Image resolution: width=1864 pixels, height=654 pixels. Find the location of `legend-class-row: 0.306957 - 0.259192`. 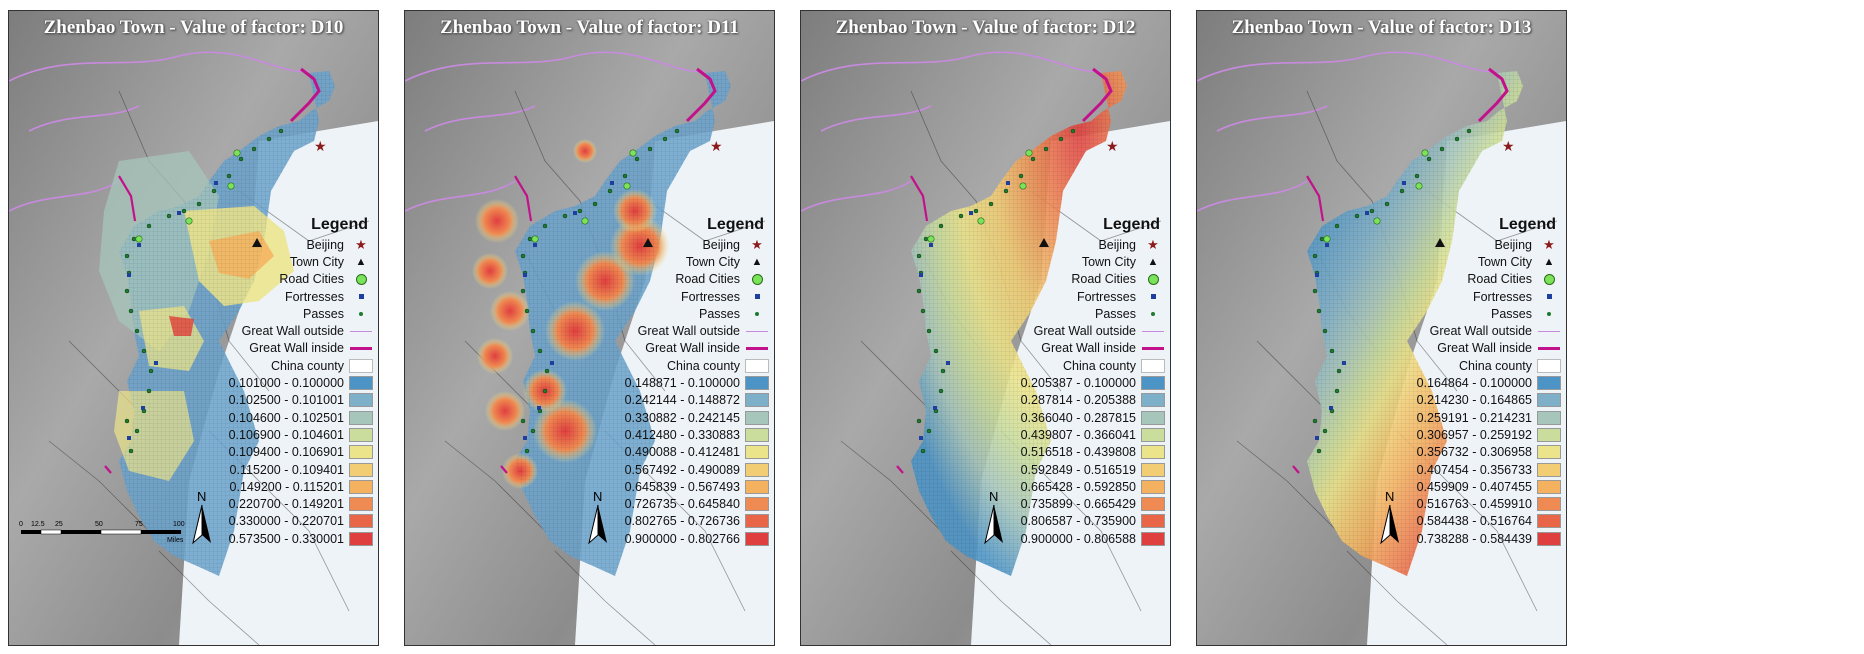

legend-class-row: 0.306957 - 0.259192 is located at coordinates (1482, 434).